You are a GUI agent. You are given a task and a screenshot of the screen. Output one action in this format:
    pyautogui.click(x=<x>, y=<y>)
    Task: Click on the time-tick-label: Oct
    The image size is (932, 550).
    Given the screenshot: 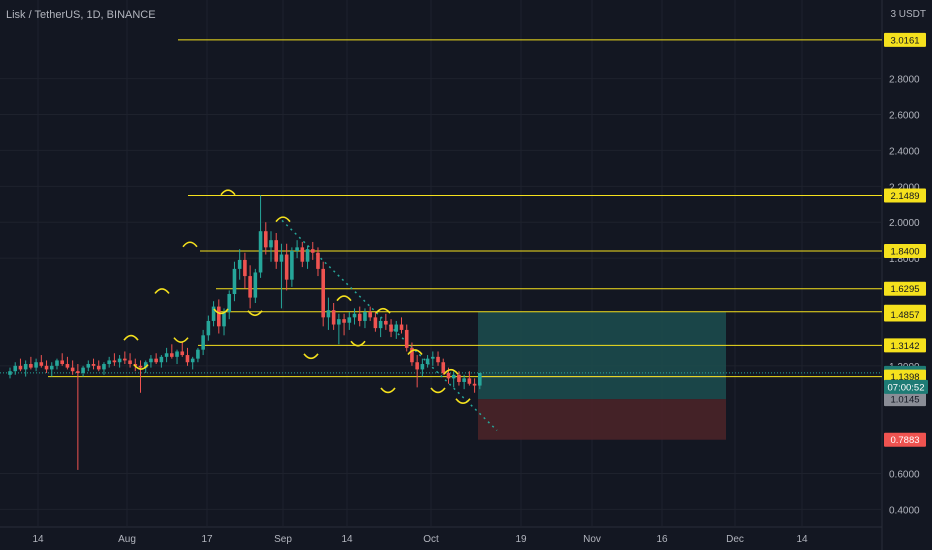 What is the action you would take?
    pyautogui.click(x=431, y=539)
    